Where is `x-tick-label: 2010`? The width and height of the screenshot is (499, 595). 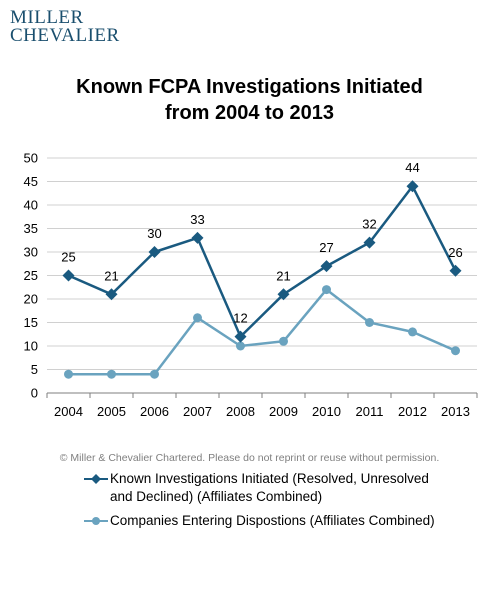
x-tick-label: 2010 is located at coordinates (326, 411).